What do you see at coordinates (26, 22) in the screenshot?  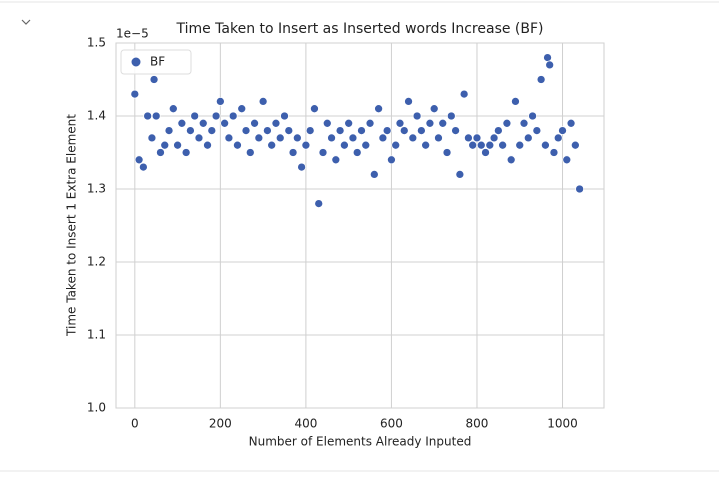 I see `collapse-chevron` at bounding box center [26, 22].